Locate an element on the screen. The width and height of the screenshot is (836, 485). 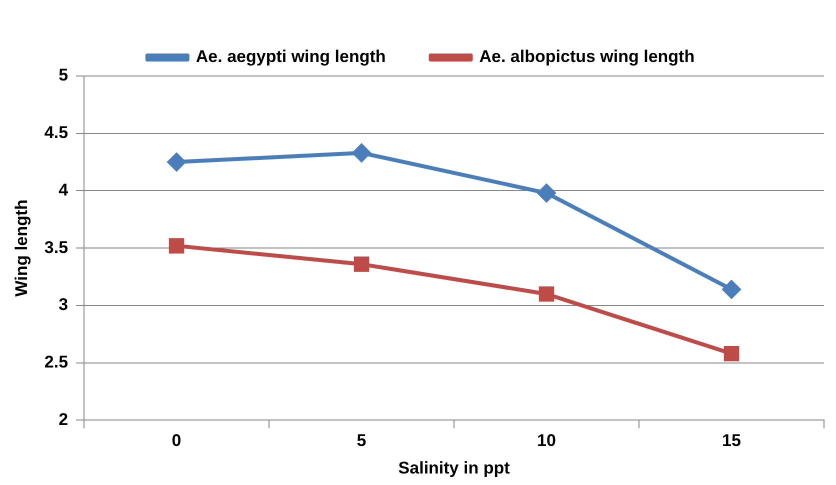
y-tick-label: 3.5 is located at coordinates (56, 247).